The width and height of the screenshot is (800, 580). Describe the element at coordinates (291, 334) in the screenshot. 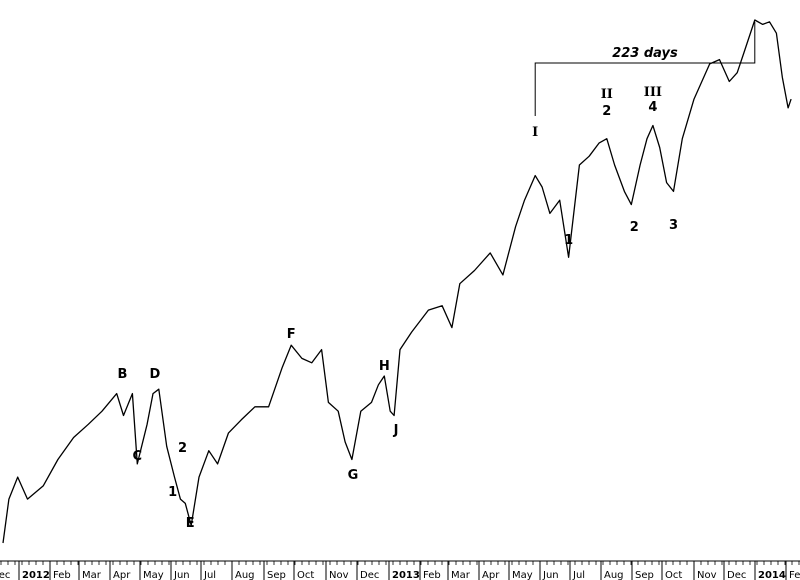

I see `wave-label: F` at that location.